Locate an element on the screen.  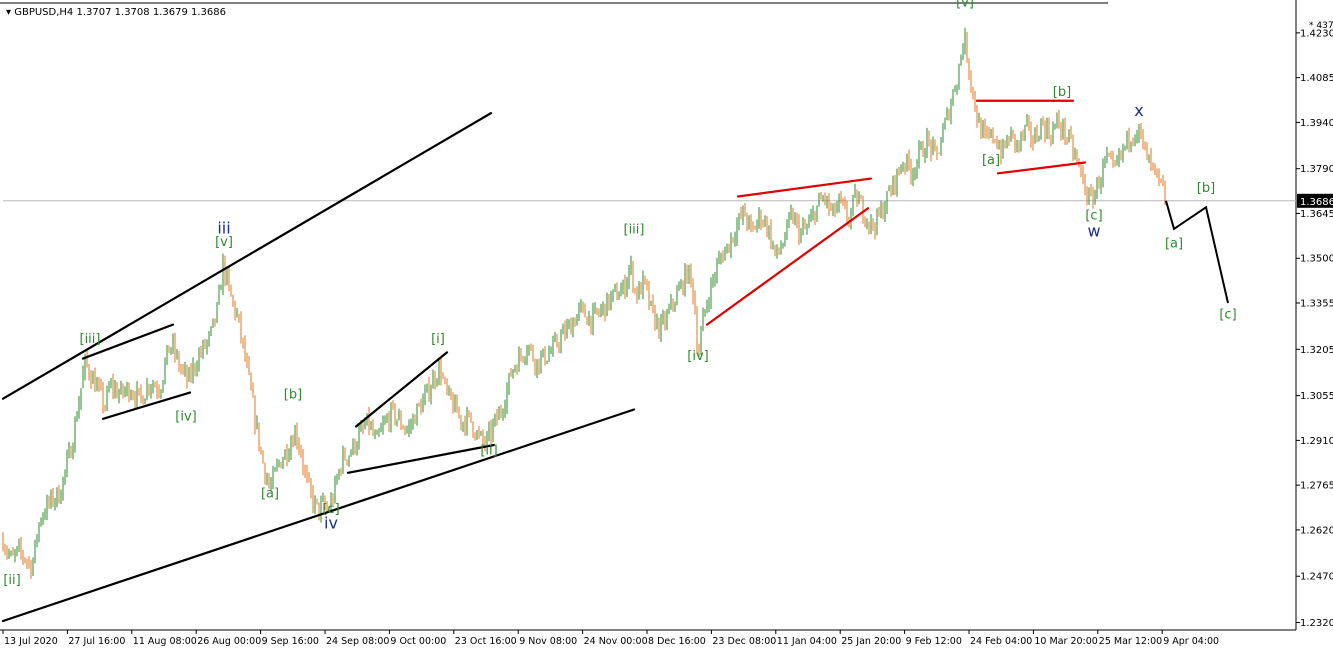
y-tick-label: 1.3205 is located at coordinates (1316, 350).